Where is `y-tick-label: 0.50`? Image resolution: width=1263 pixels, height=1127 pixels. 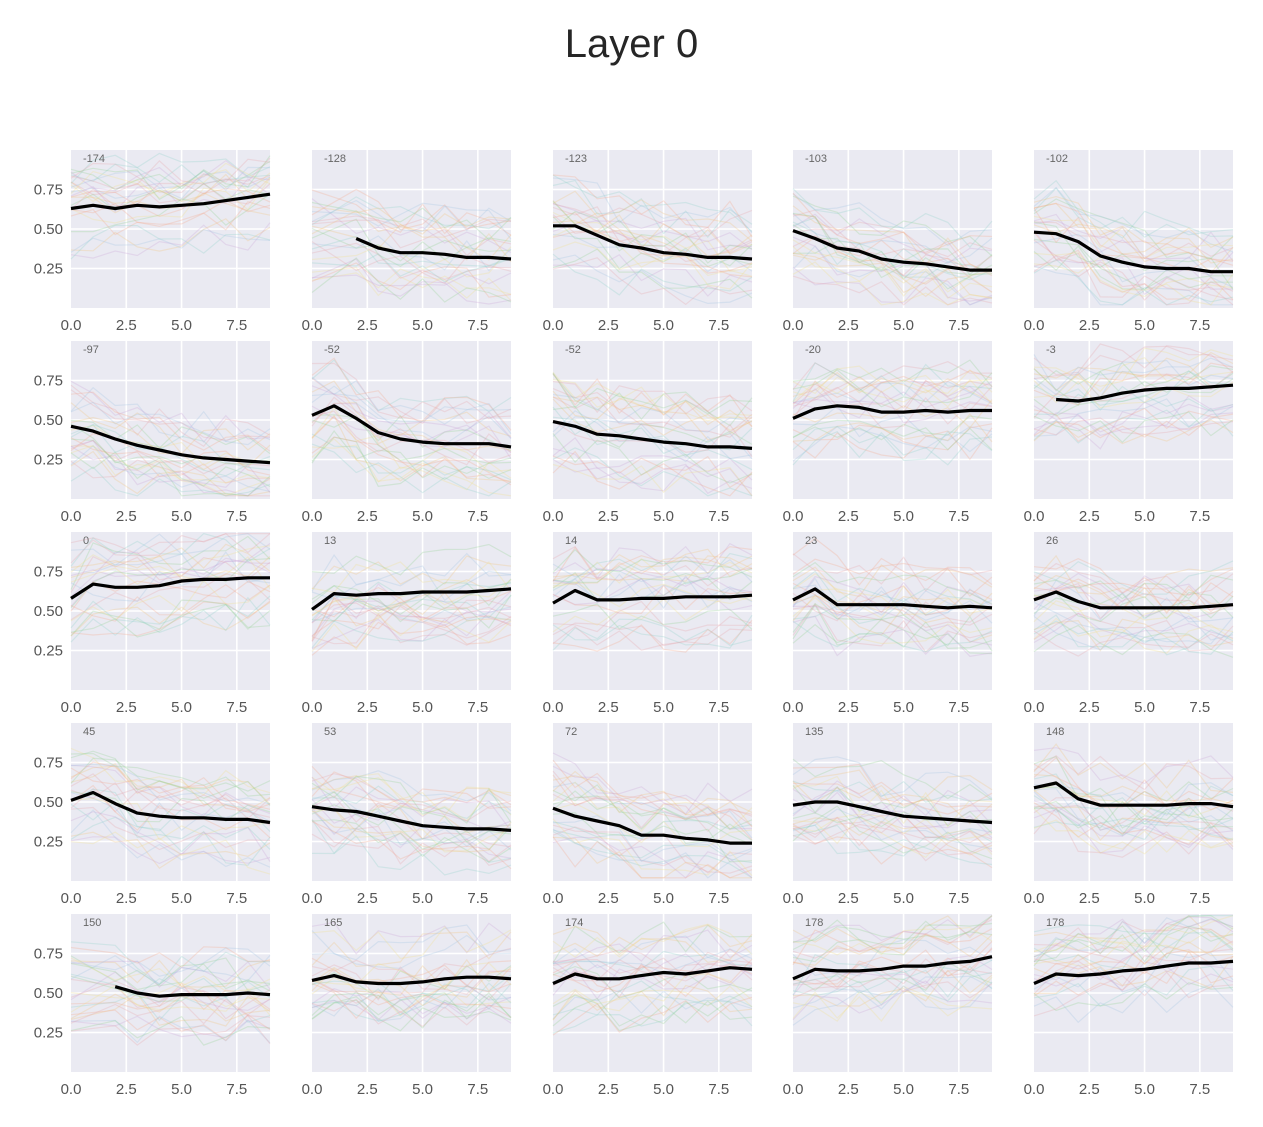
y-tick-label: 0.50 is located at coordinates (48, 993).